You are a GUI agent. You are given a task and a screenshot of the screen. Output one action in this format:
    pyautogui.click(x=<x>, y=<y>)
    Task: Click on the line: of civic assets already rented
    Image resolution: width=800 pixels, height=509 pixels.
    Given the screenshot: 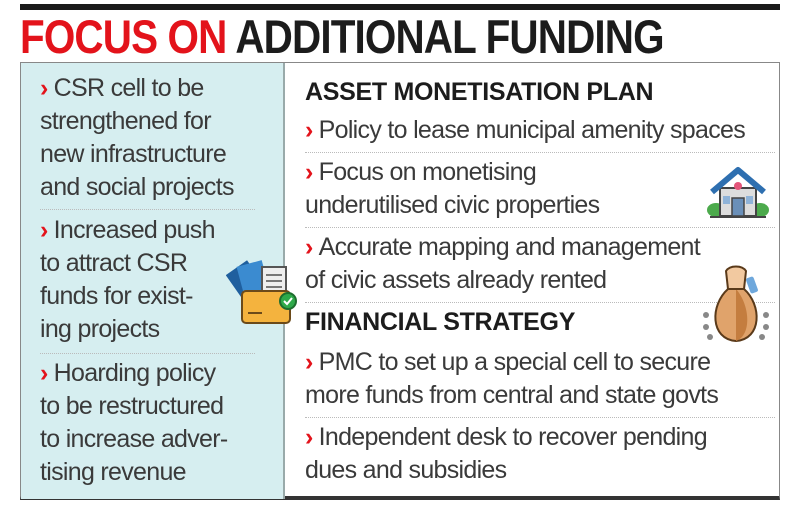 What is the action you would take?
    pyautogui.click(x=456, y=280)
    